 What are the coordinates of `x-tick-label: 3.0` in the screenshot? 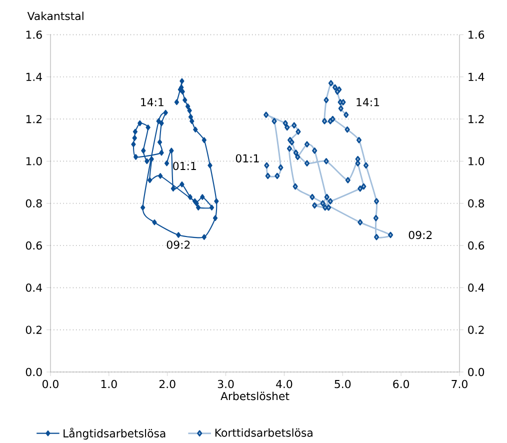 It's located at (226, 384).